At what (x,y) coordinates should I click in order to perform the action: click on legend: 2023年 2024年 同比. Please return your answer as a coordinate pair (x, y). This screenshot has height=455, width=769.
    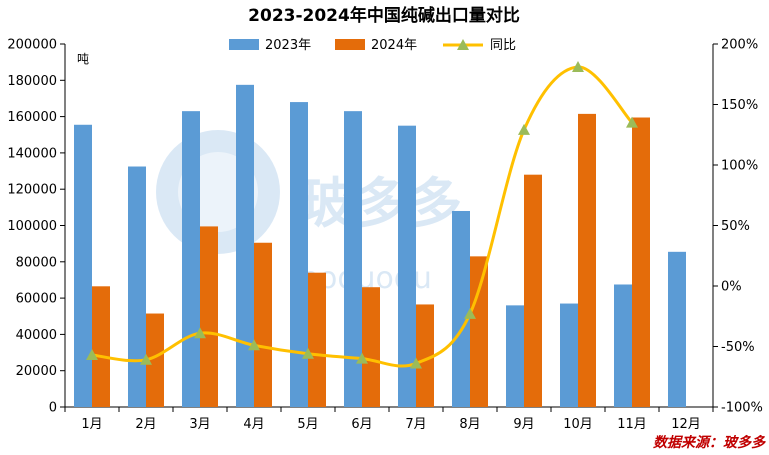
    Looking at the image, I should click on (372, 45).